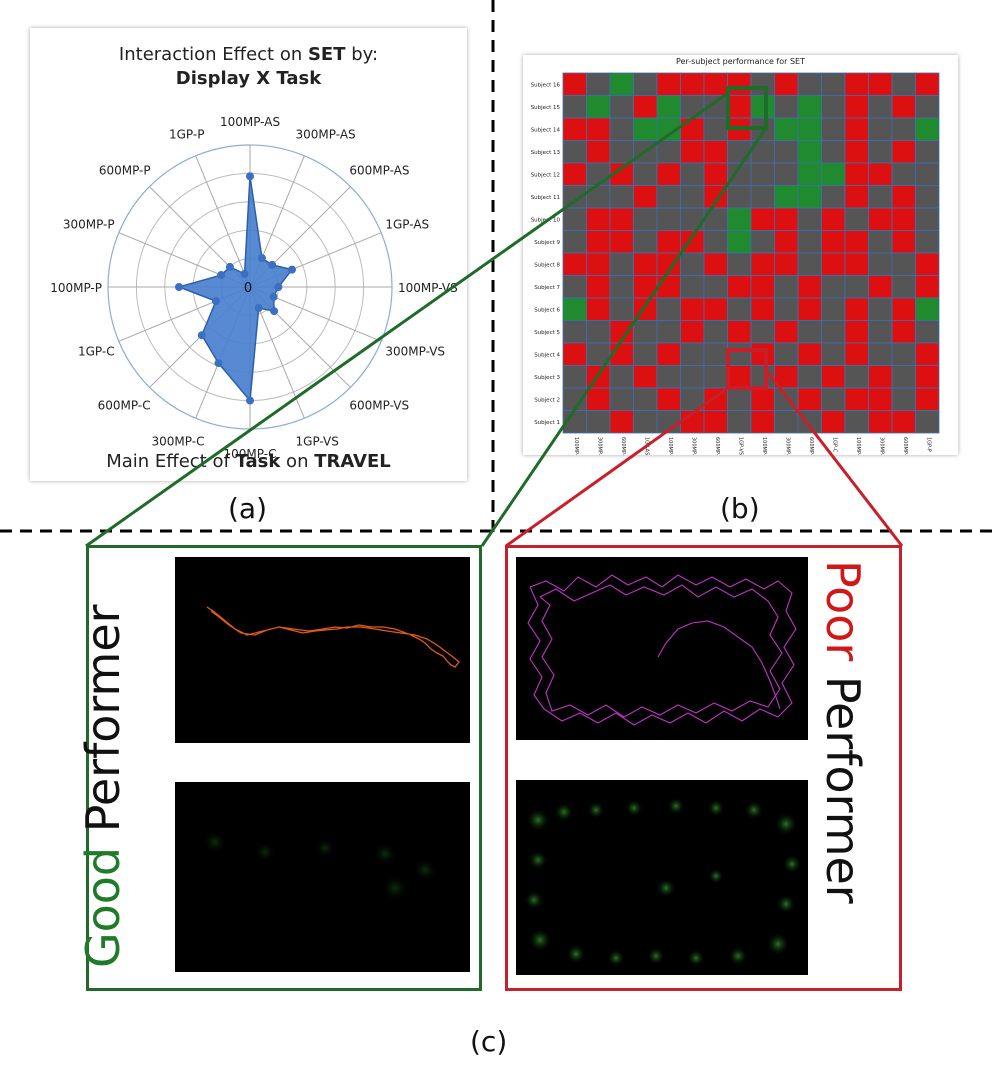 The height and width of the screenshot is (1067, 993). I want to click on radar-axis-label: 300MP-AS, so click(326, 135).